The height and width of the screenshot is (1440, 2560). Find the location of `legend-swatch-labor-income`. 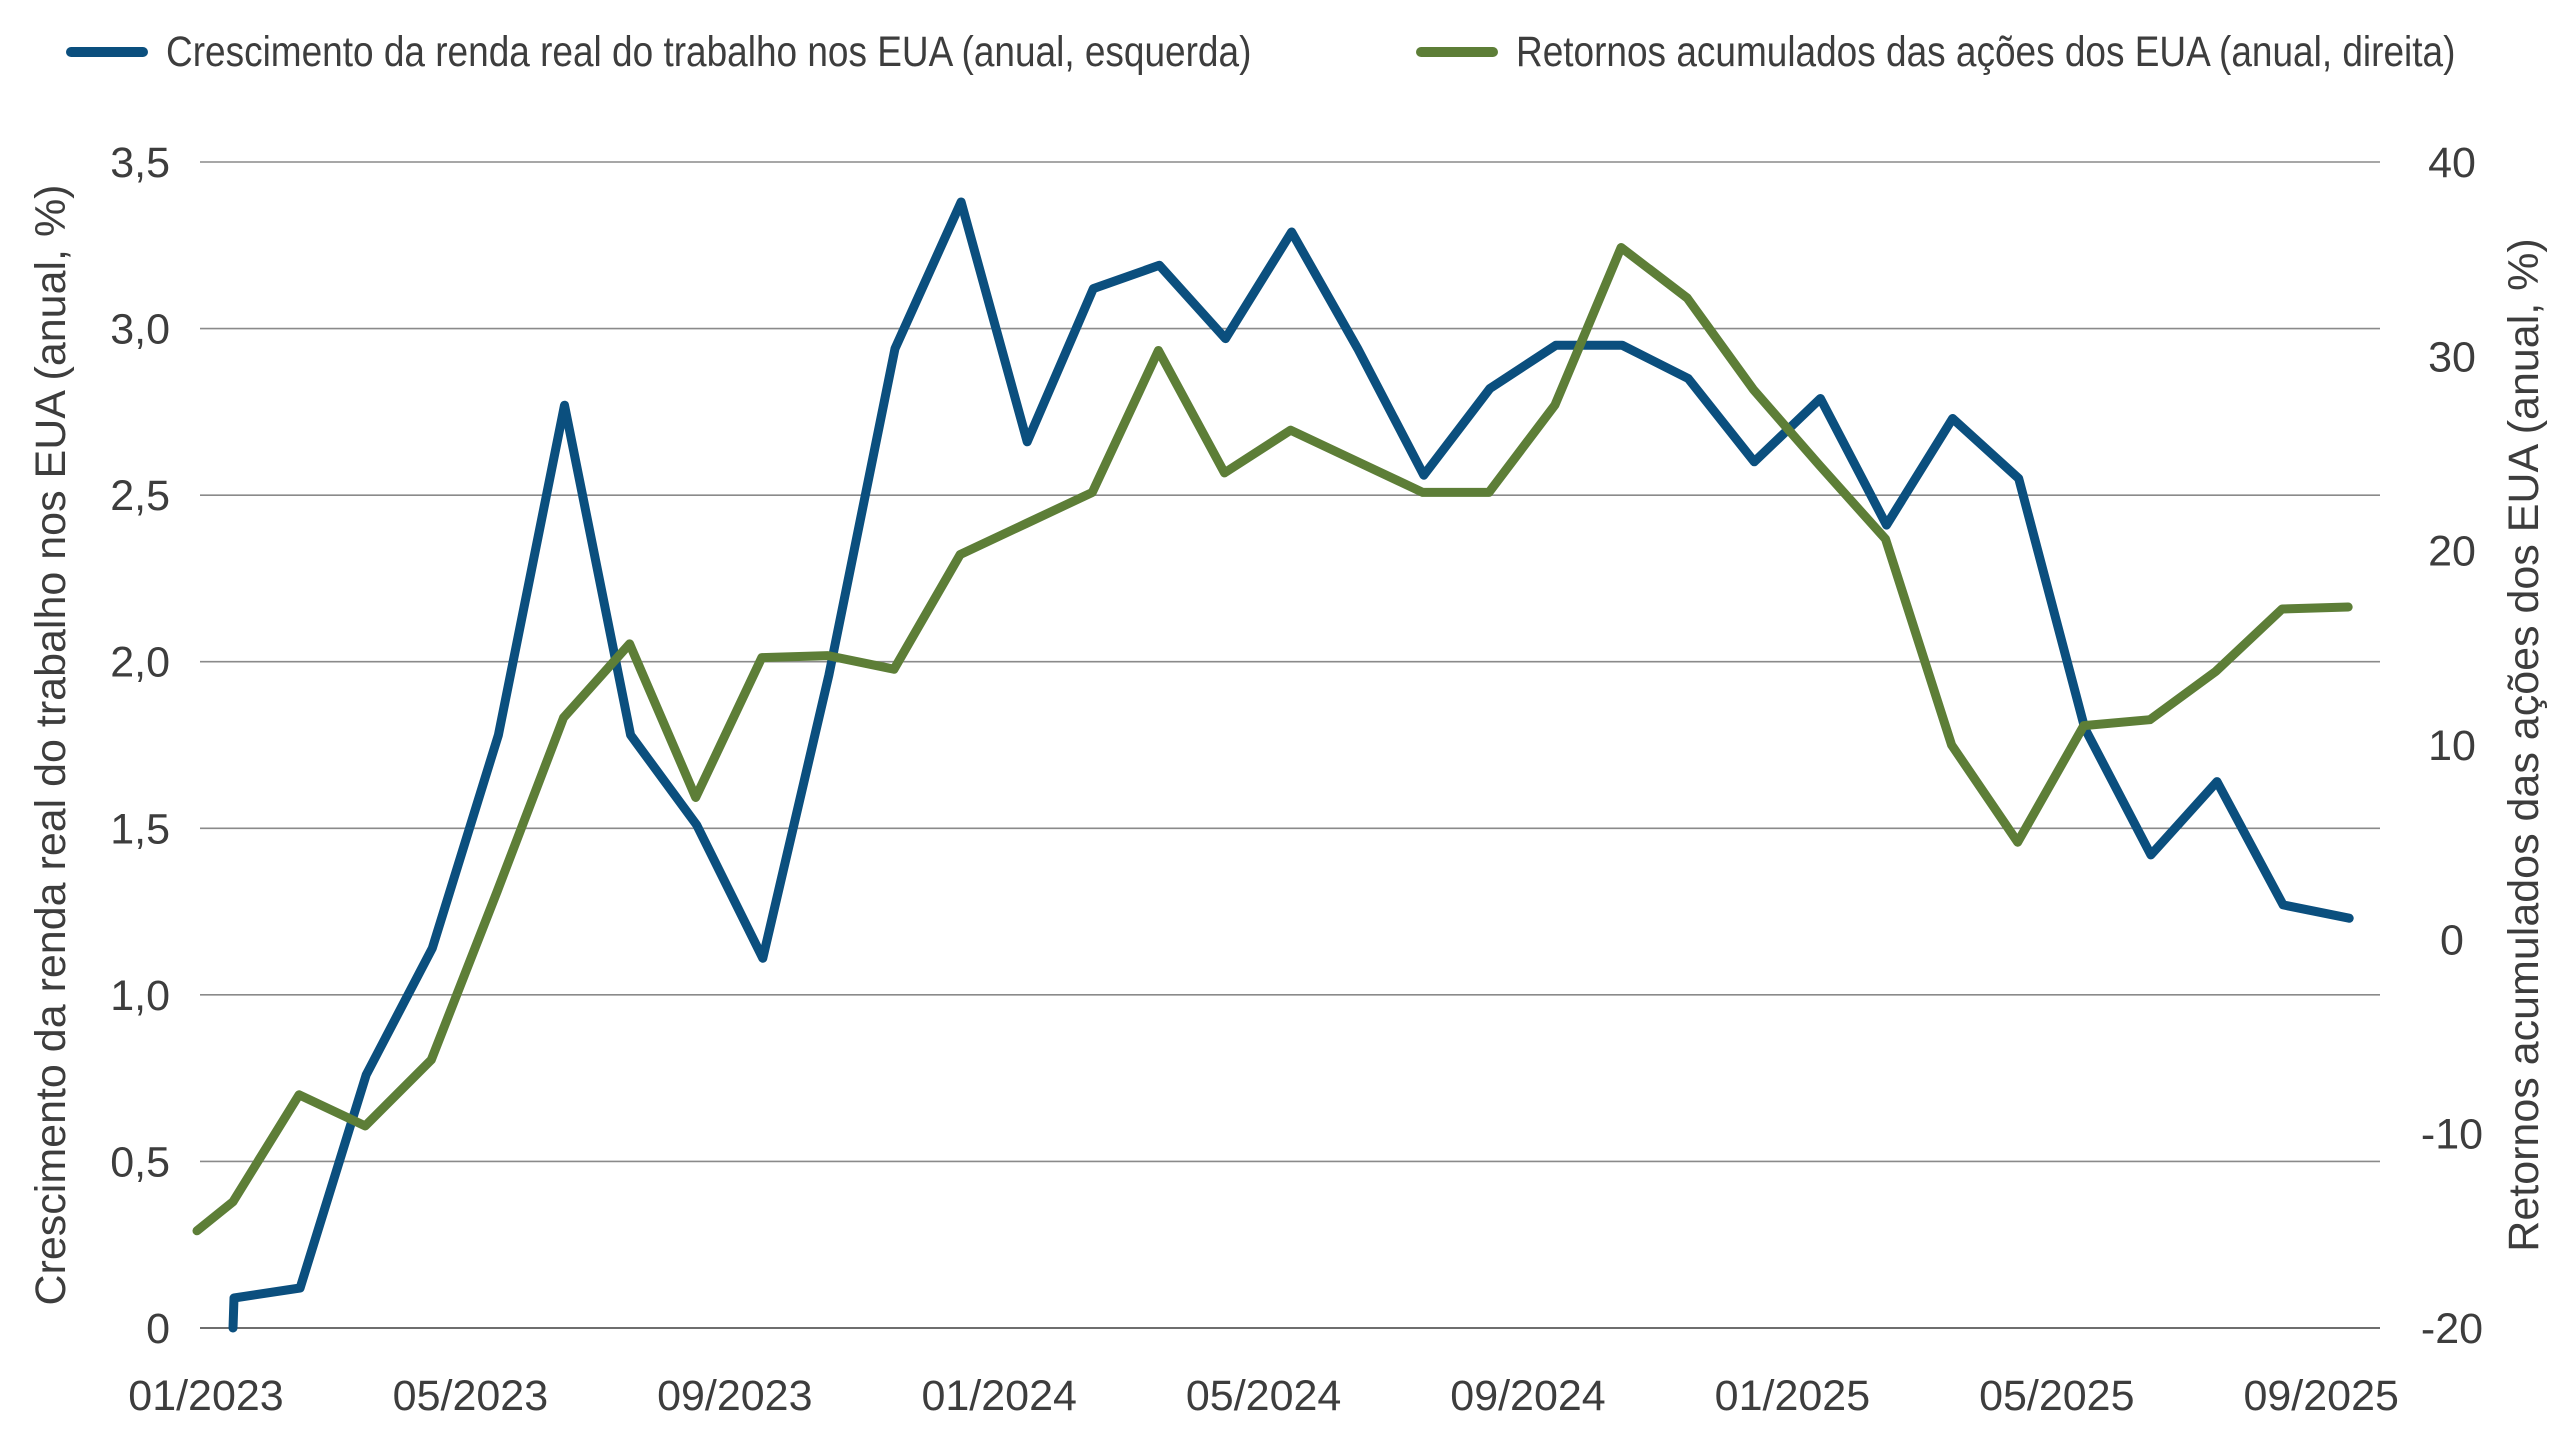

legend-swatch-labor-income is located at coordinates (107, 52).